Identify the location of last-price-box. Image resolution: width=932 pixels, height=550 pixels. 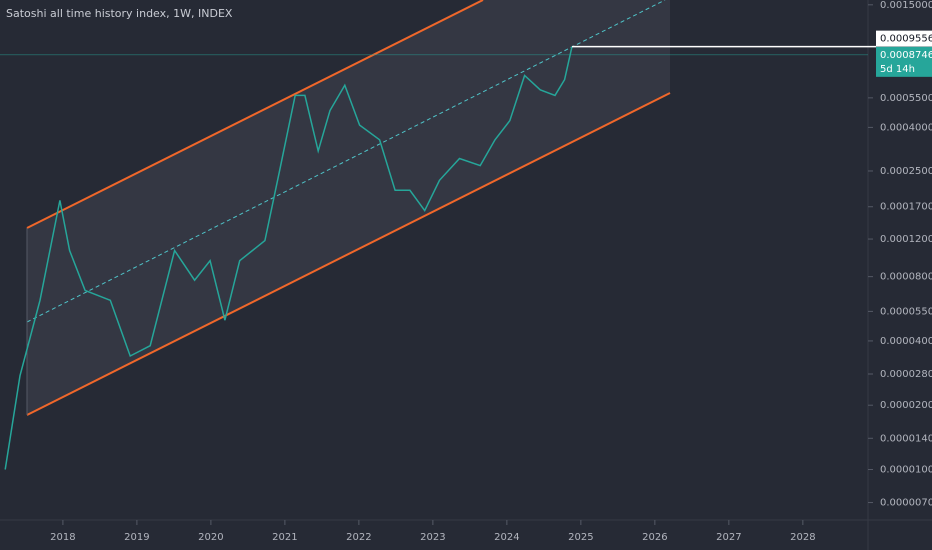
(904, 61).